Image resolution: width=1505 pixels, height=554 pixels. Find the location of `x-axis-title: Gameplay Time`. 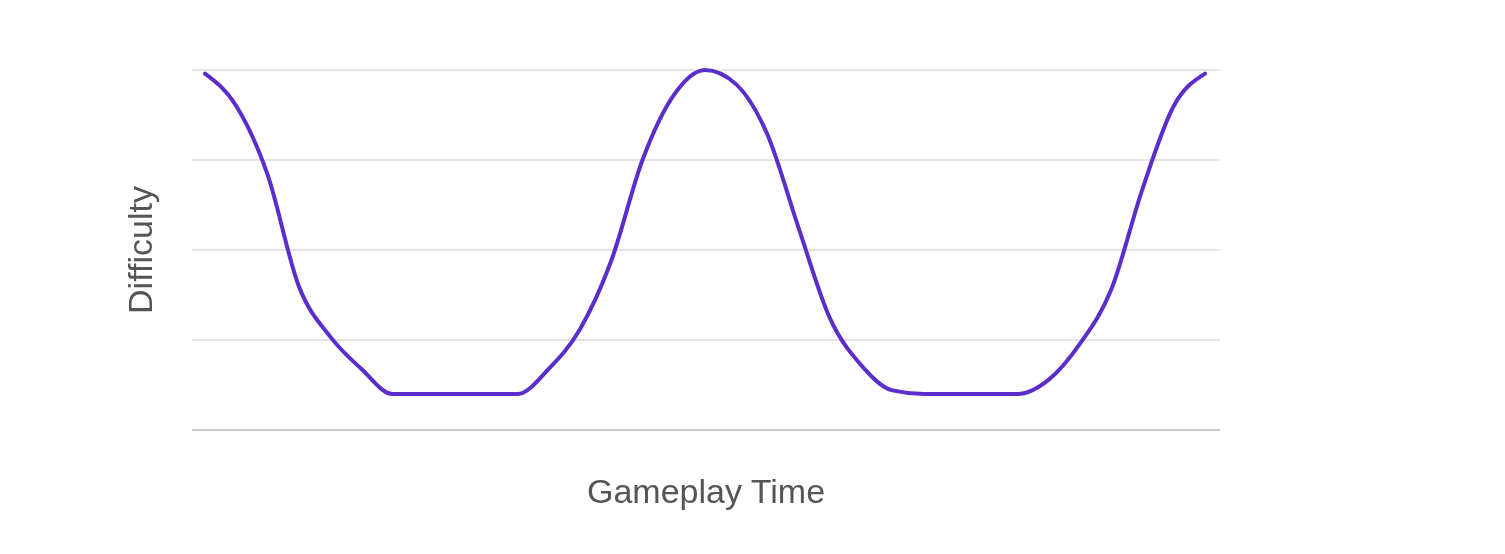

x-axis-title: Gameplay Time is located at coordinates (706, 491).